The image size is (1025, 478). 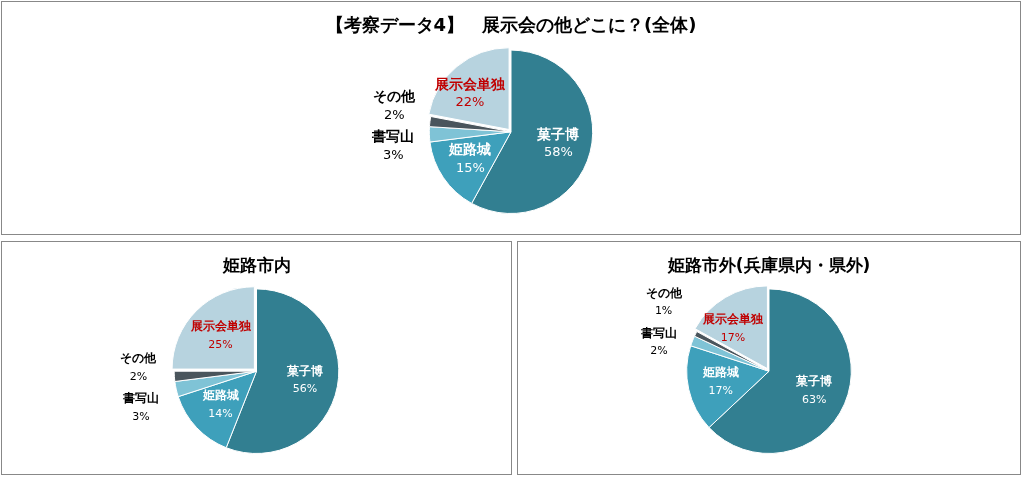 I want to click on data-label: 25%, so click(x=220, y=345).